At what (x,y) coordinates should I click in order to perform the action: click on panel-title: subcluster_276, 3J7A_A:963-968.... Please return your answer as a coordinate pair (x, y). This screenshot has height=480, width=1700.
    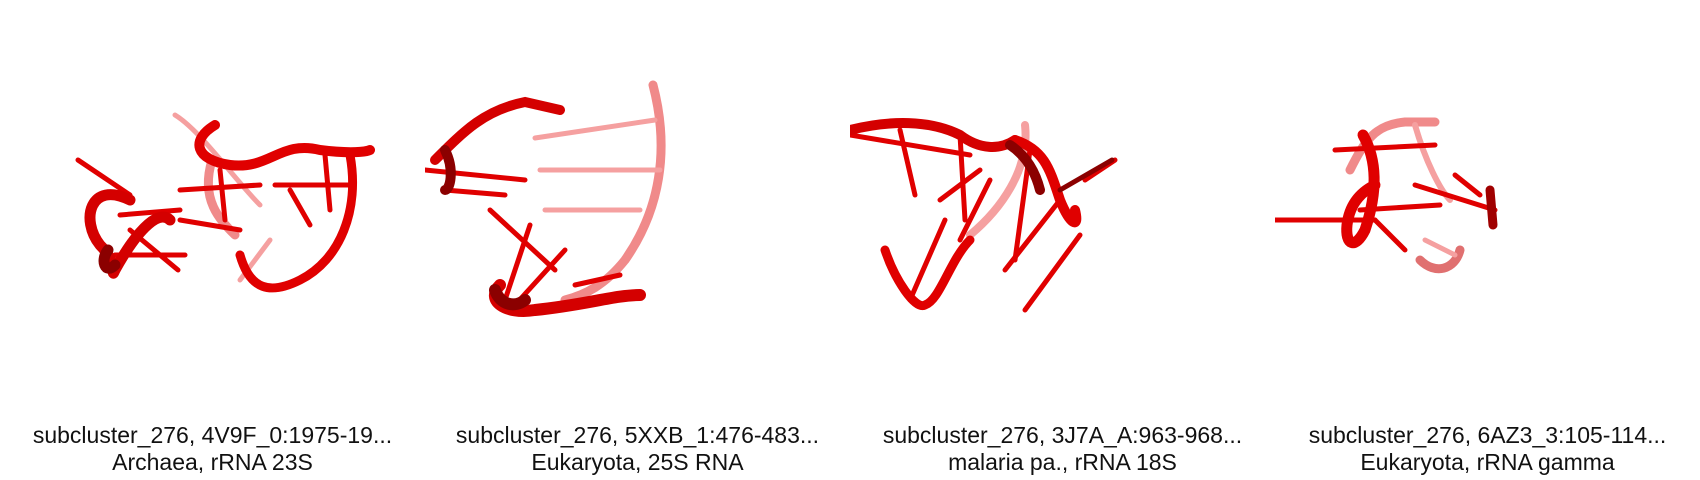
    Looking at the image, I should click on (1062, 435).